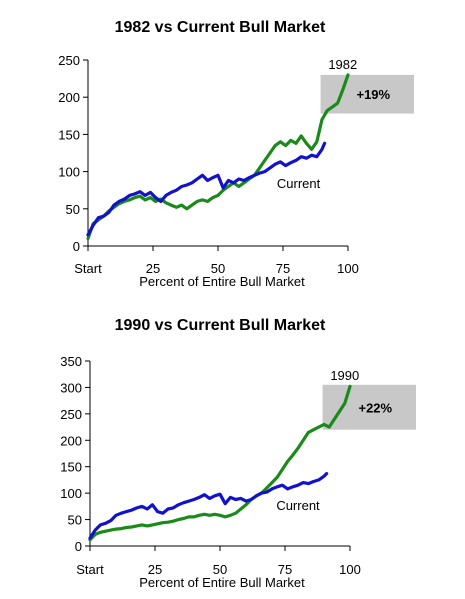  I want to click on series-label-1982: 1982, so click(342, 64).